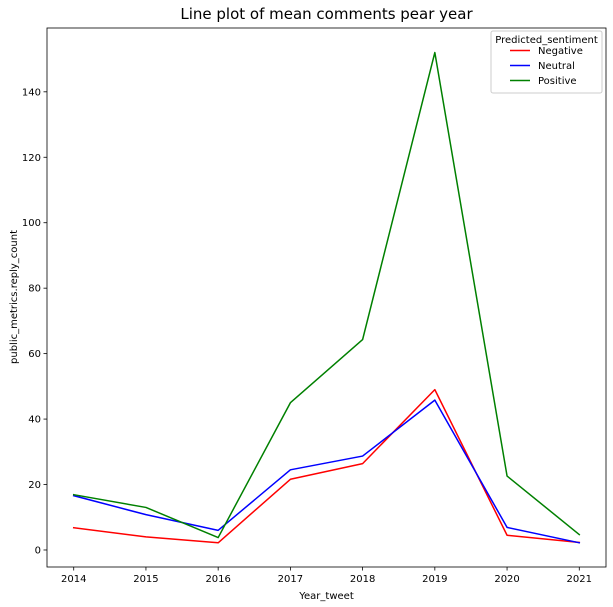 The image size is (613, 607). What do you see at coordinates (14, 297) in the screenshot?
I see `y-axis-label: public_metrics.reply_count` at bounding box center [14, 297].